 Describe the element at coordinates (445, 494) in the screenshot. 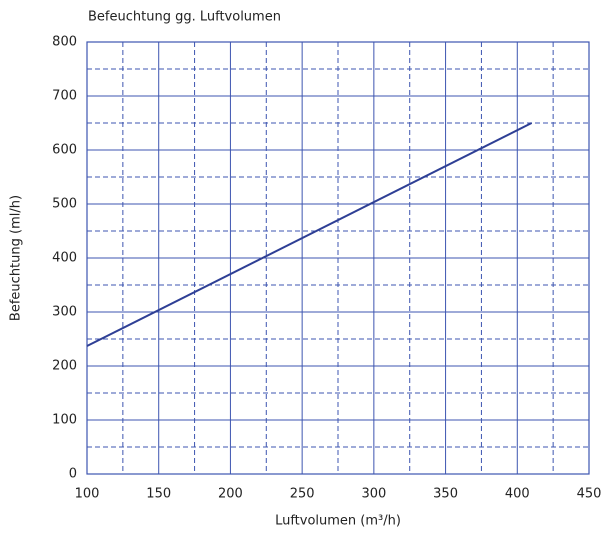

I see `x-tick-label: 350` at that location.